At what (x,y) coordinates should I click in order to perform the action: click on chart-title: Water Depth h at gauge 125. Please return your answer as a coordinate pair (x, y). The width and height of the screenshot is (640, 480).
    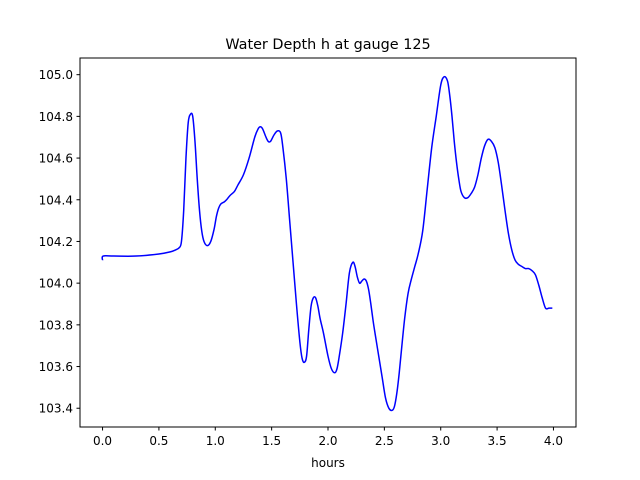
    Looking at the image, I should click on (327, 45).